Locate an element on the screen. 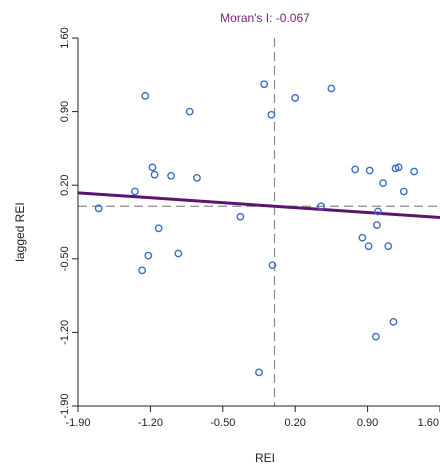 The width and height of the screenshot is (440, 468). x-tick-label: 0.90 is located at coordinates (367, 423).